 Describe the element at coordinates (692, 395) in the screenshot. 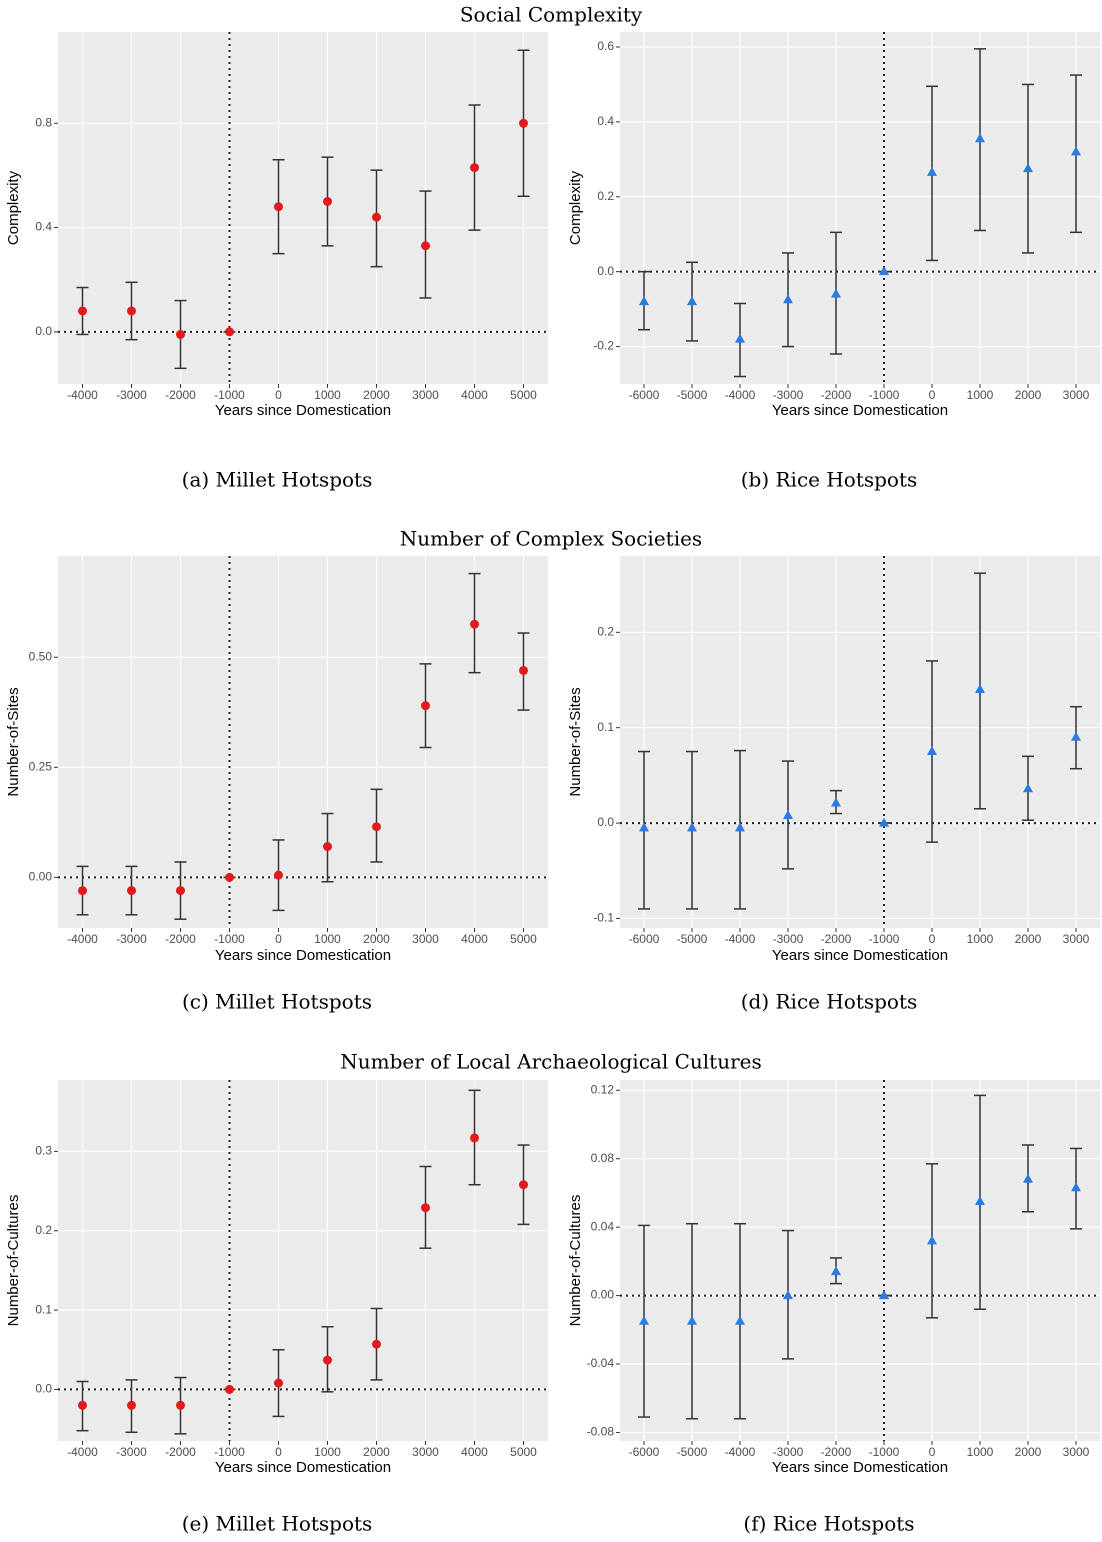

I see `x-tick-label: -5000` at that location.